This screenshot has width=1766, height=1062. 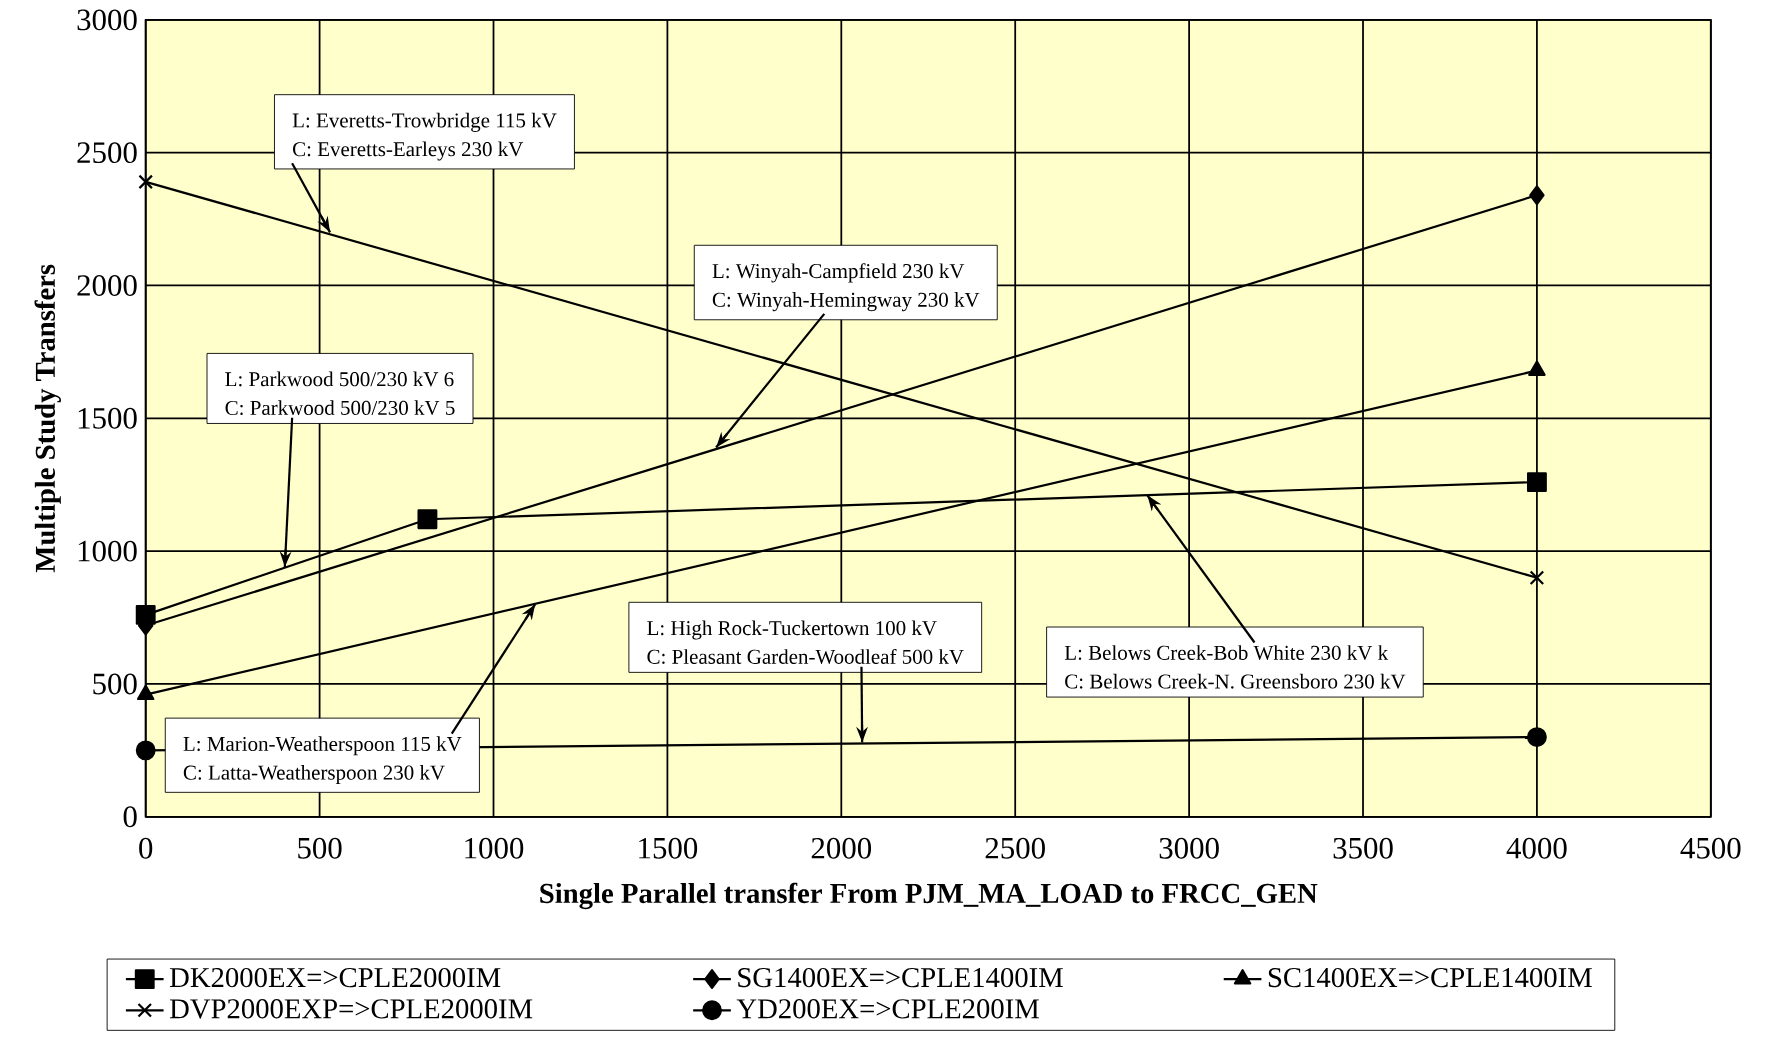 What do you see at coordinates (1226, 653) in the screenshot?
I see `annotation: L: Belows Creek-Bob White 230 kV k` at bounding box center [1226, 653].